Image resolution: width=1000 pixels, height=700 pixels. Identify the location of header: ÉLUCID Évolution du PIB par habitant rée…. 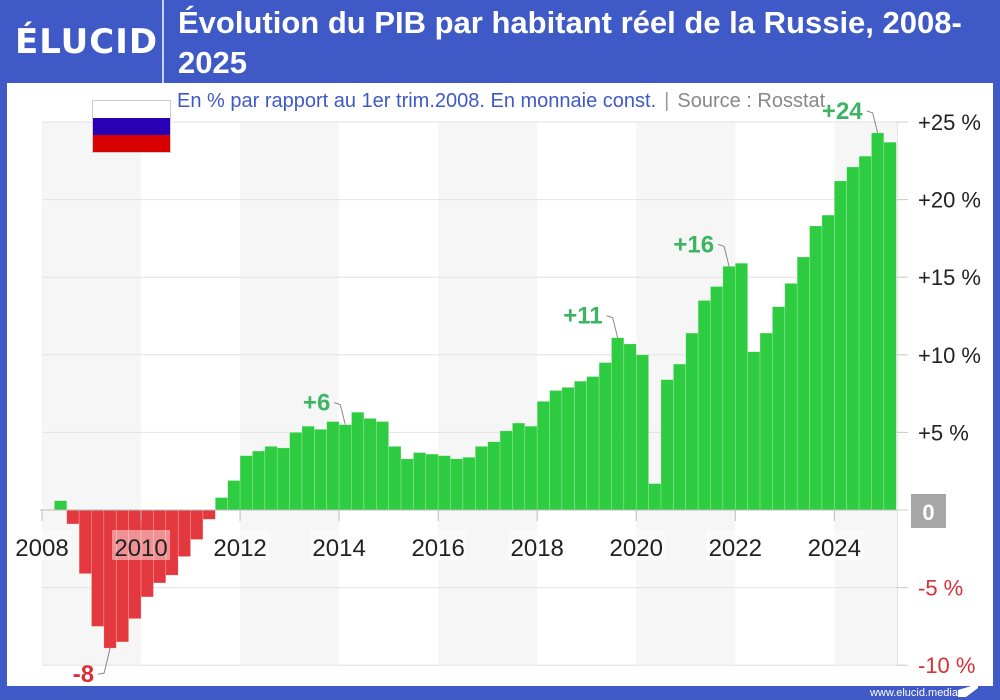
(500, 41).